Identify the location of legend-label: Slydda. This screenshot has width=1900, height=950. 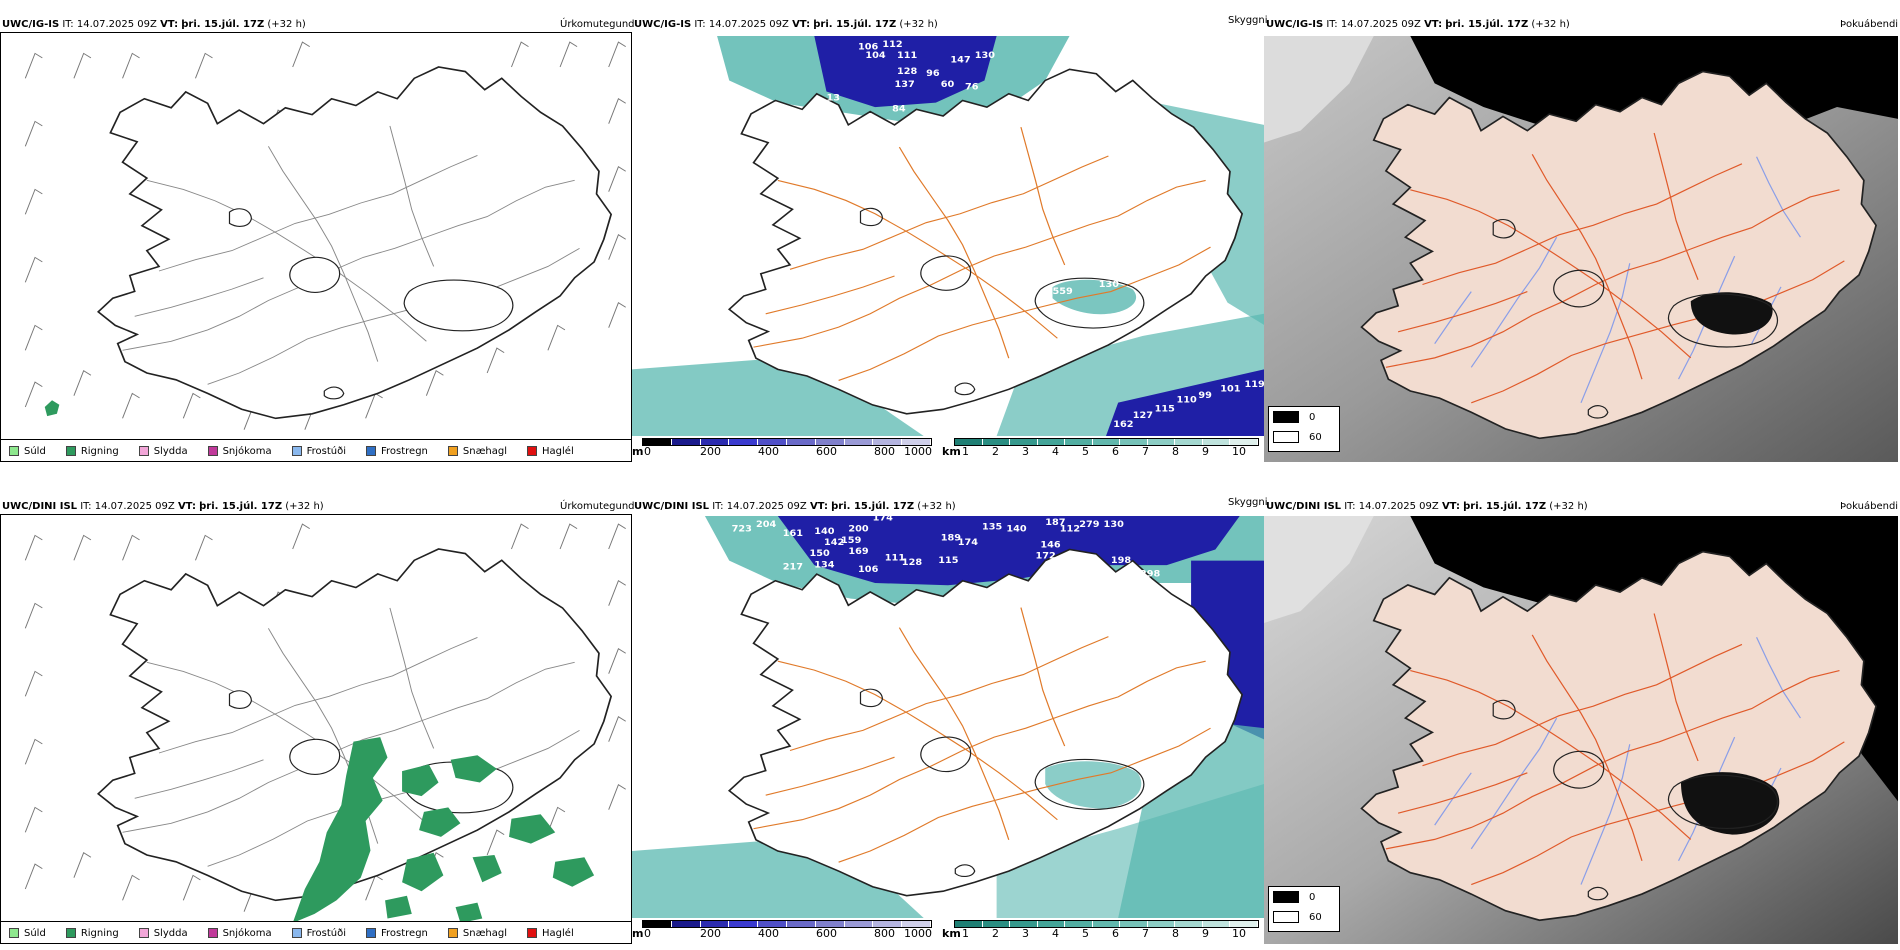
(170, 933).